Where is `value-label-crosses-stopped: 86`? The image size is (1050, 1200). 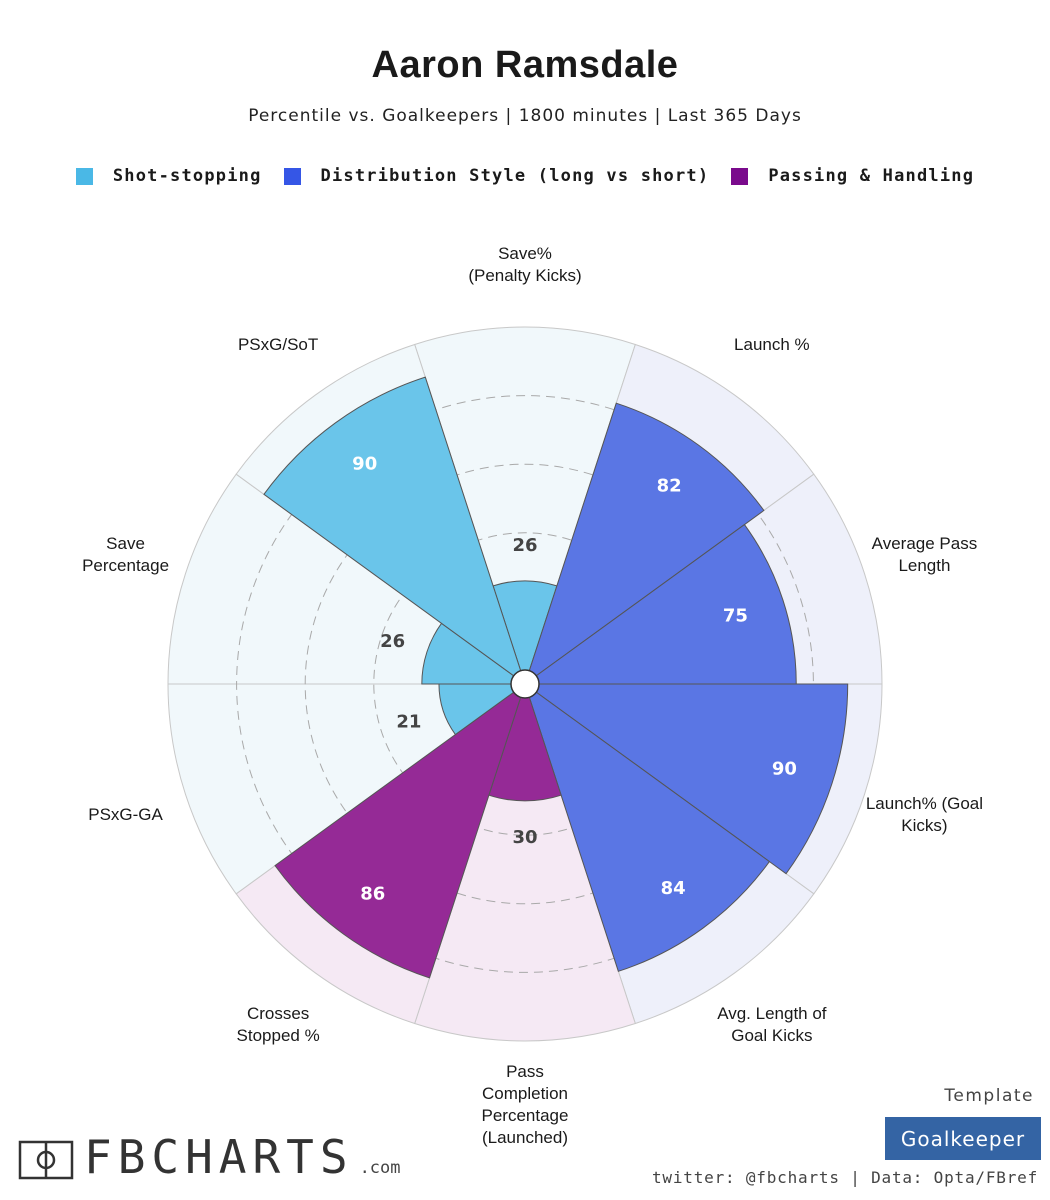
value-label-crosses-stopped: 86 is located at coordinates (372, 894).